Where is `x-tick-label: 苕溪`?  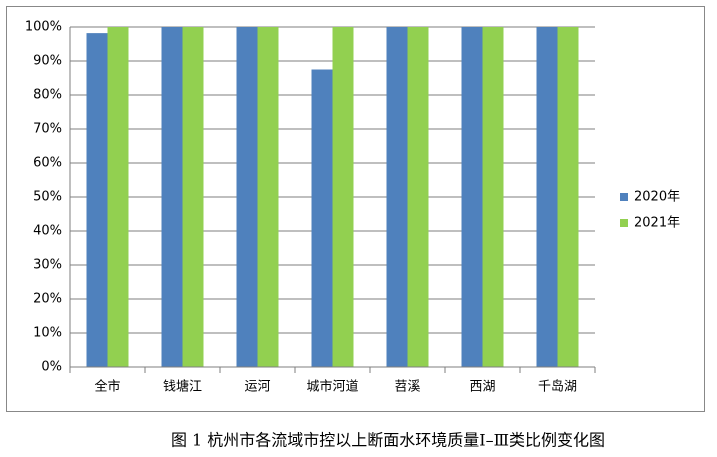 x-tick-label: 苕溪 is located at coordinates (407, 387).